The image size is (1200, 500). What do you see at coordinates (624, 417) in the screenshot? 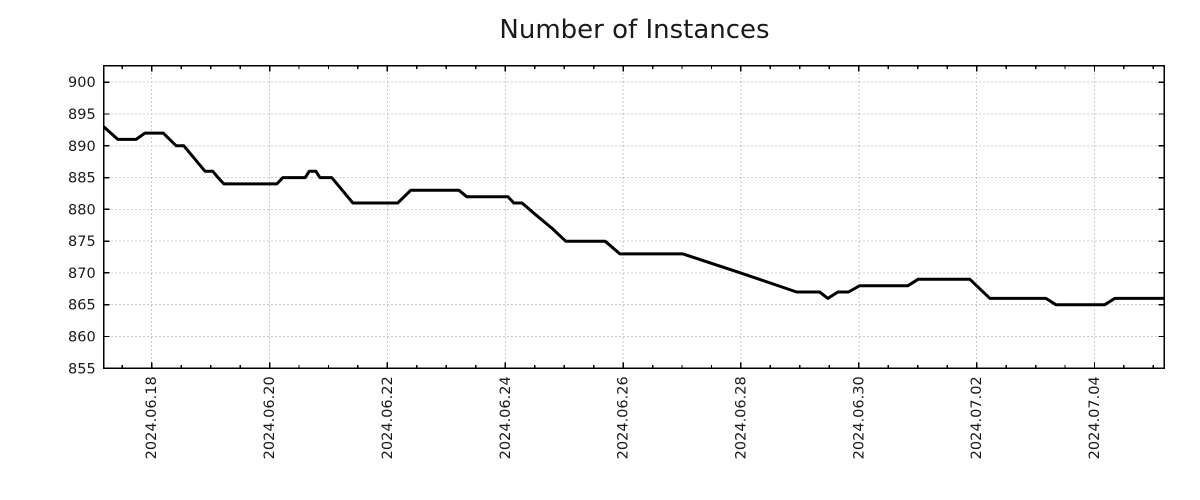
I see `x-tick-label: 2024.06.26` at bounding box center [624, 417].